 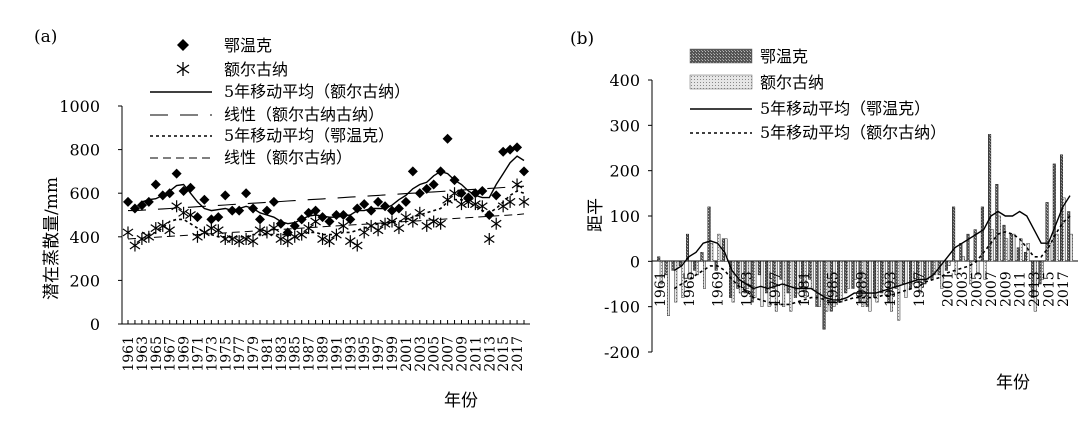 I want to click on legend-item: 鄂温克, so click(x=748, y=56).